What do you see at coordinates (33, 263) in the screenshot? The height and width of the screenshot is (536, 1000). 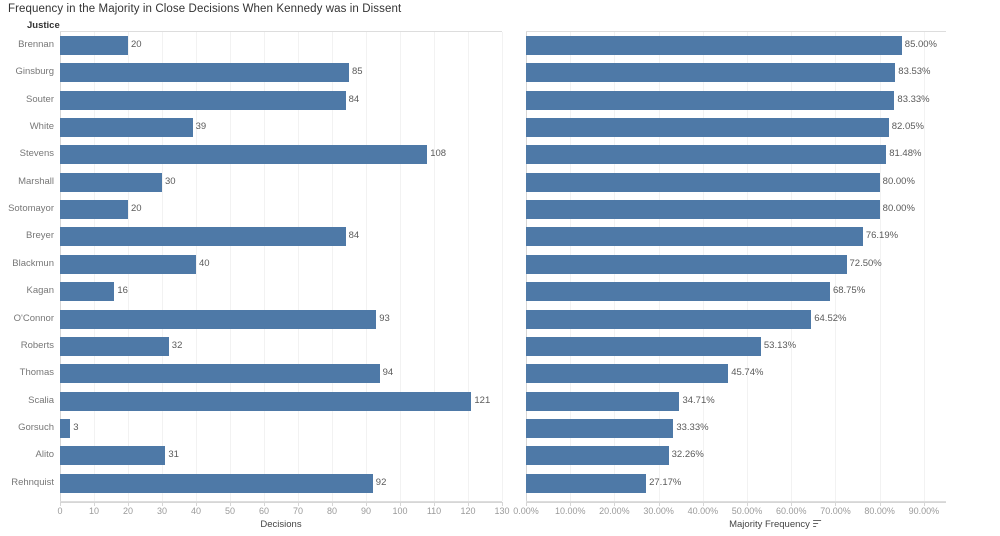 I see `justice-label: Blackmun` at bounding box center [33, 263].